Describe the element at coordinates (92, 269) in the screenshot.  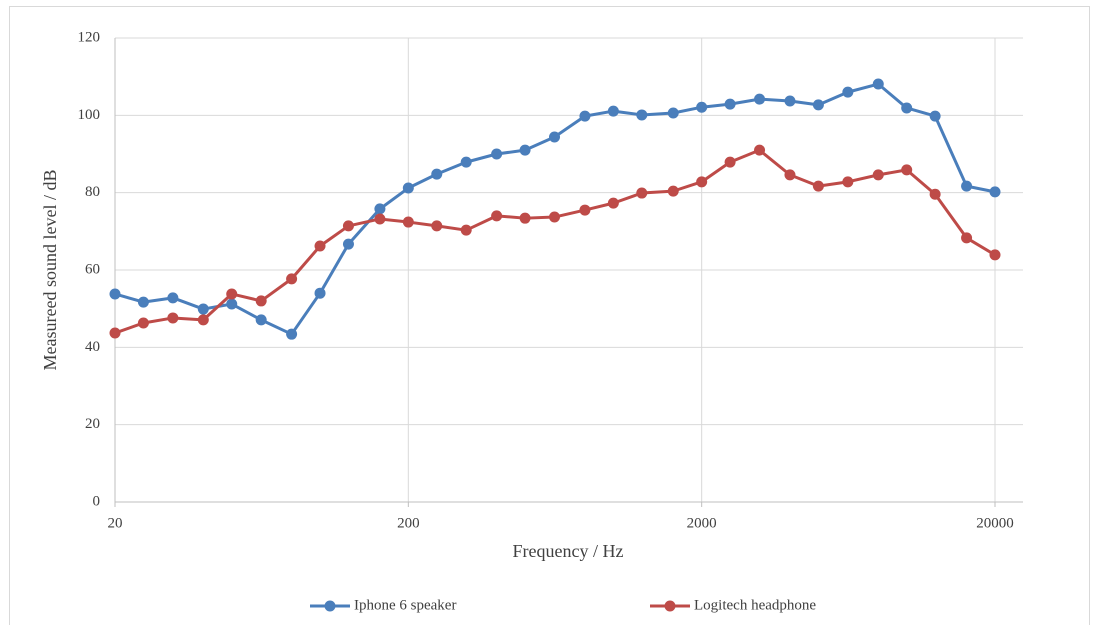
I see `y-tick-label: 60` at that location.